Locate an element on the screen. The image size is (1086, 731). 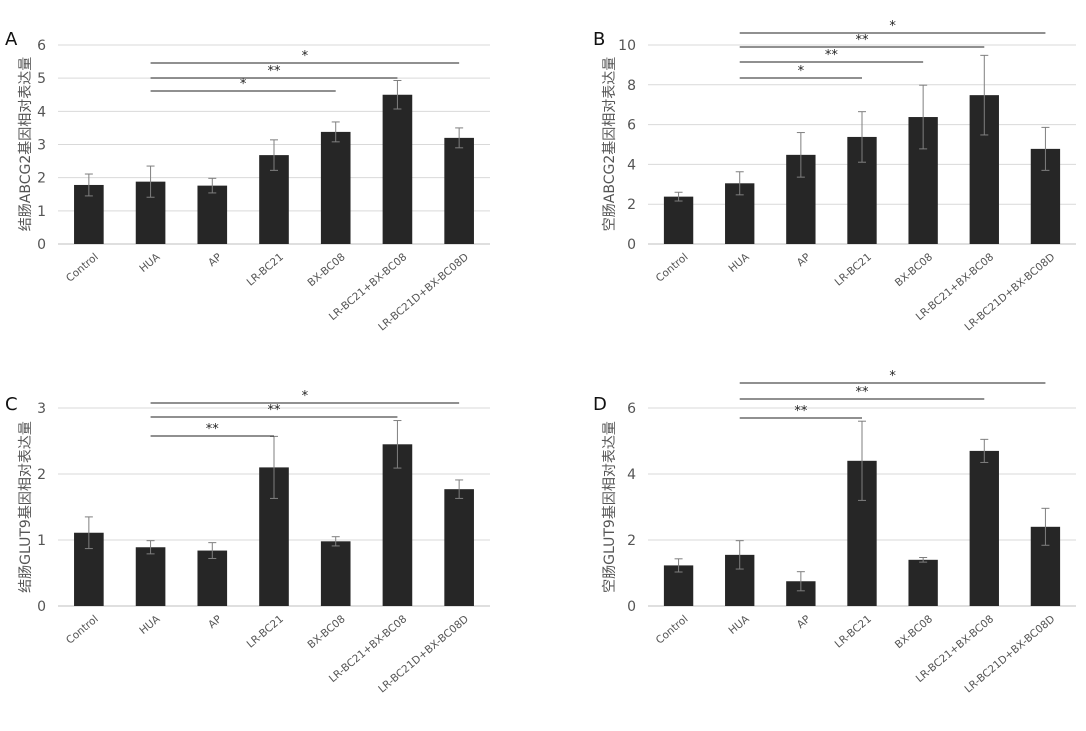
y-axis-label: 结肠GLUT9基因相对表达量 is located at coordinates (25, 507).